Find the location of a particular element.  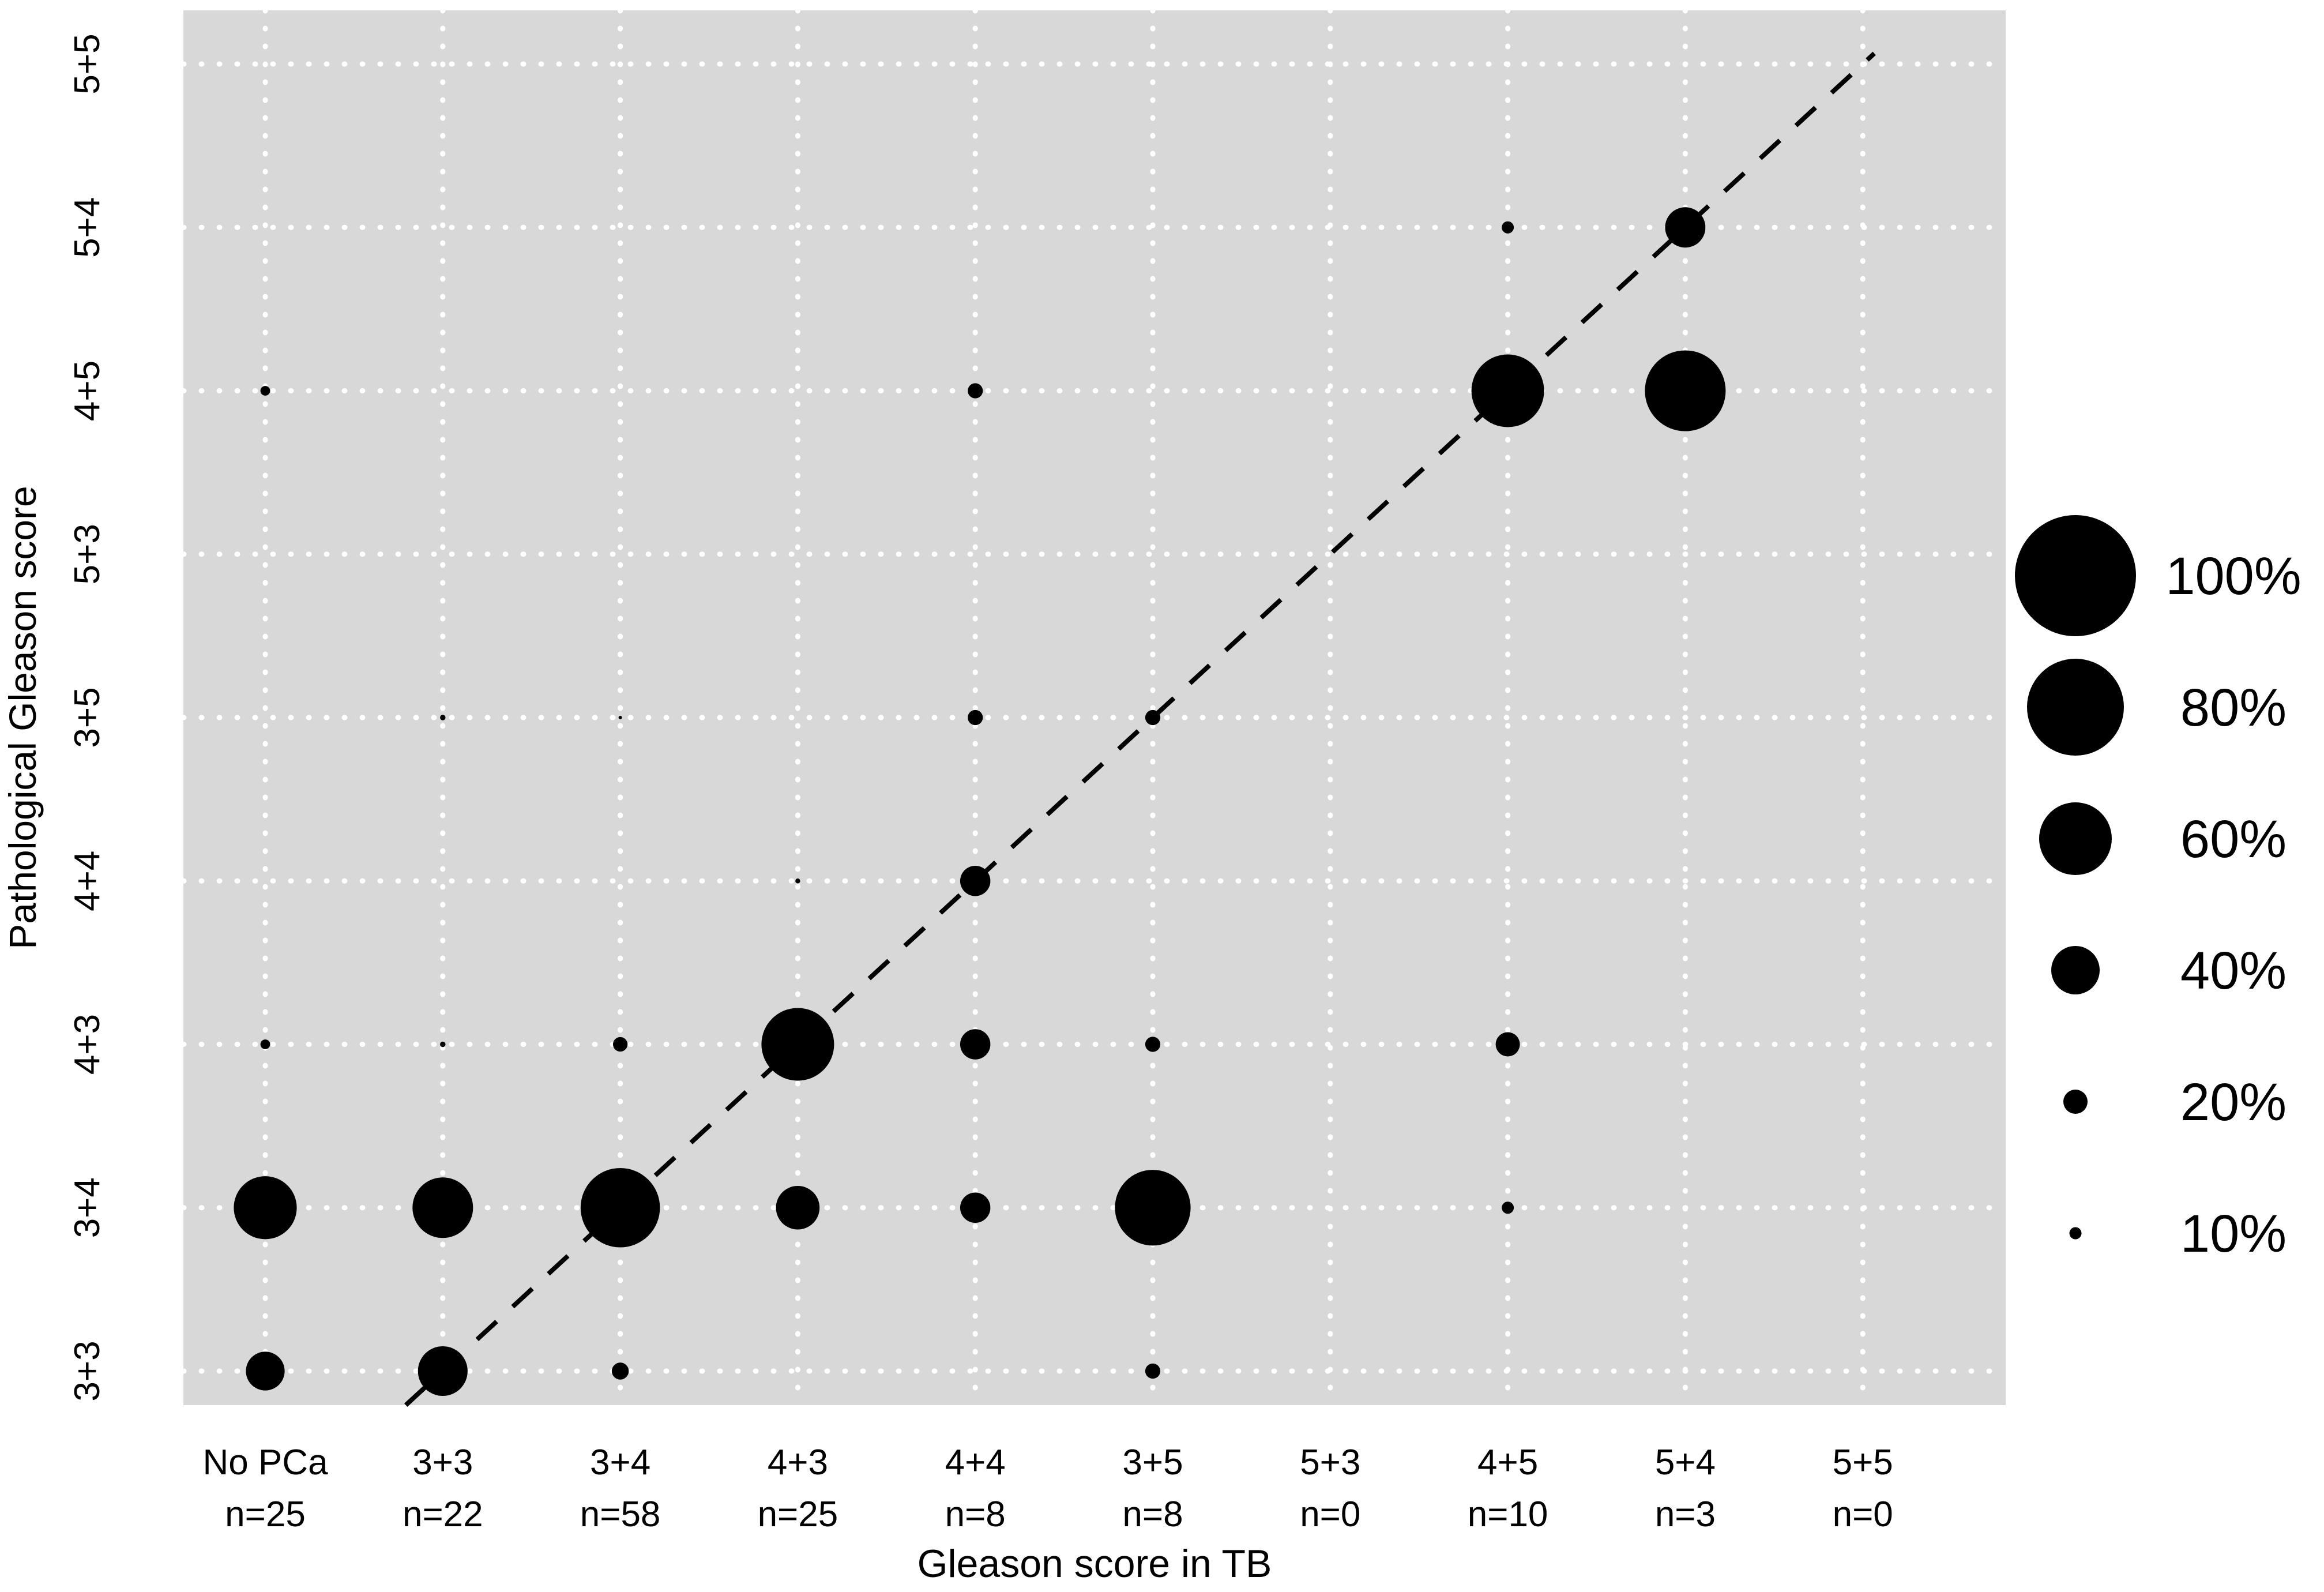

x-tick-n-label: n=22 is located at coordinates (443, 1514).